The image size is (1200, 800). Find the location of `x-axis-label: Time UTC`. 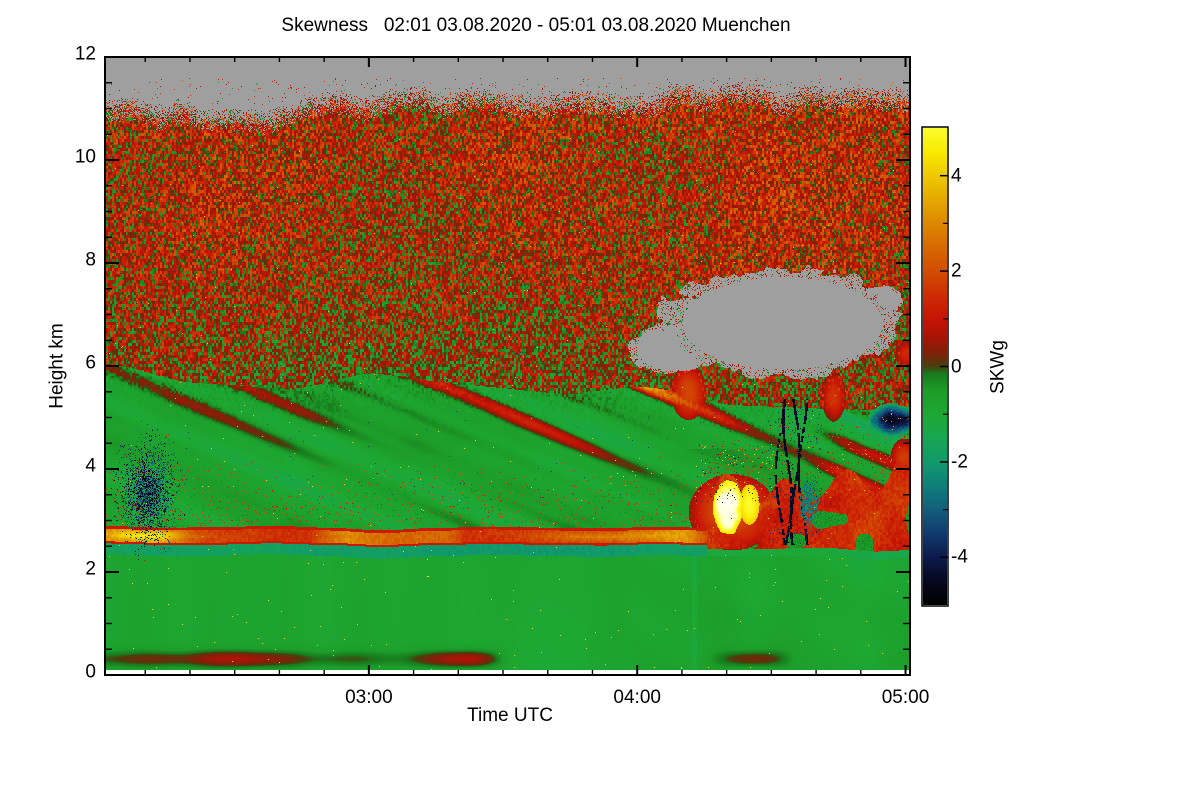

x-axis-label: Time UTC is located at coordinates (510, 715).